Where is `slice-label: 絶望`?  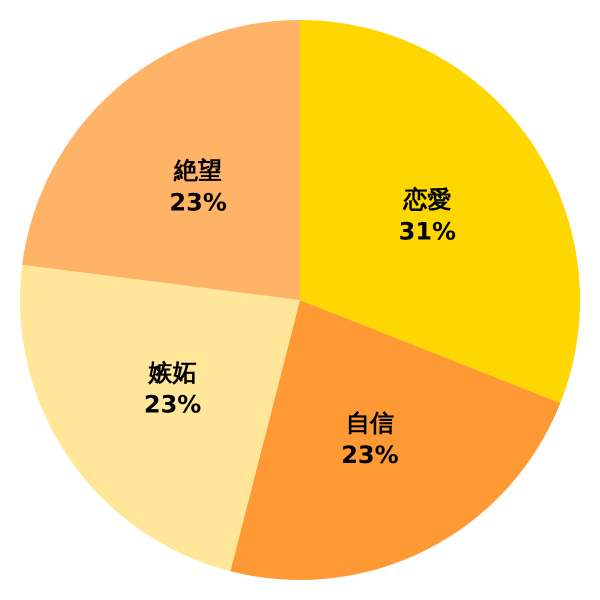
slice-label: 絶望 is located at coordinates (197, 170).